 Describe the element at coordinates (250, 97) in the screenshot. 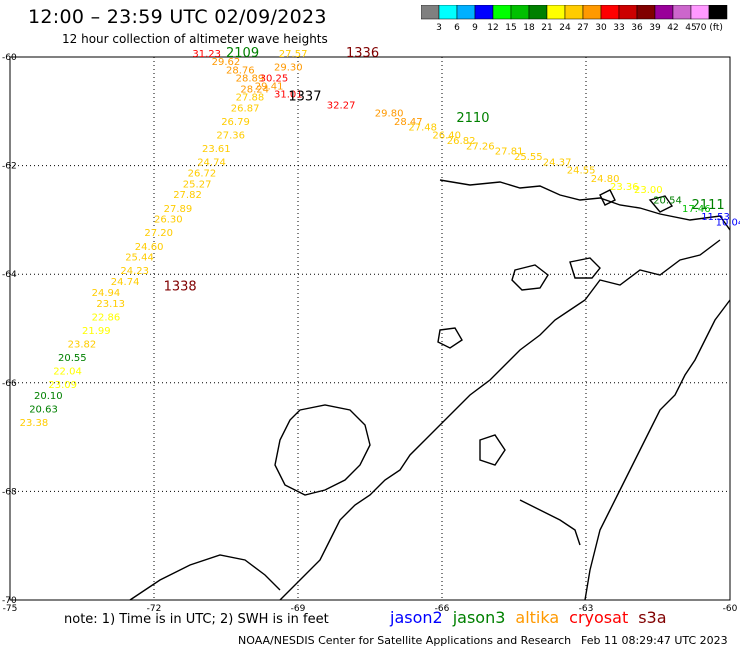

I see `wave-height-value: 27.88` at that location.